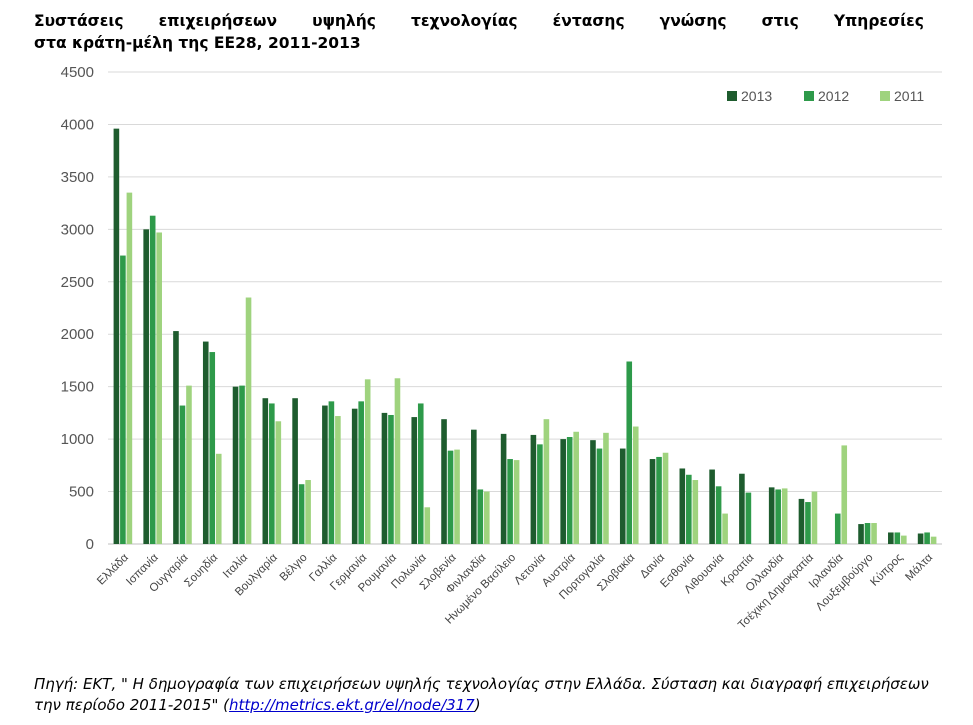  I want to click on source-link: http://metrics.ekt.gr/el/node/317, so click(352, 705).